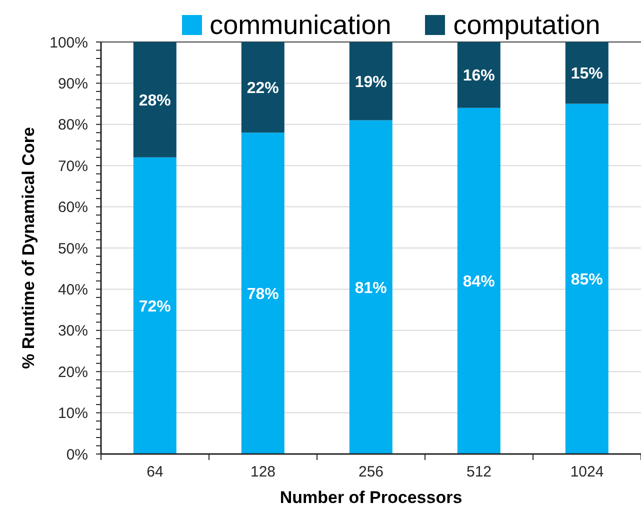  What do you see at coordinates (73, 413) in the screenshot?
I see `y-tick-label: 10%` at bounding box center [73, 413].